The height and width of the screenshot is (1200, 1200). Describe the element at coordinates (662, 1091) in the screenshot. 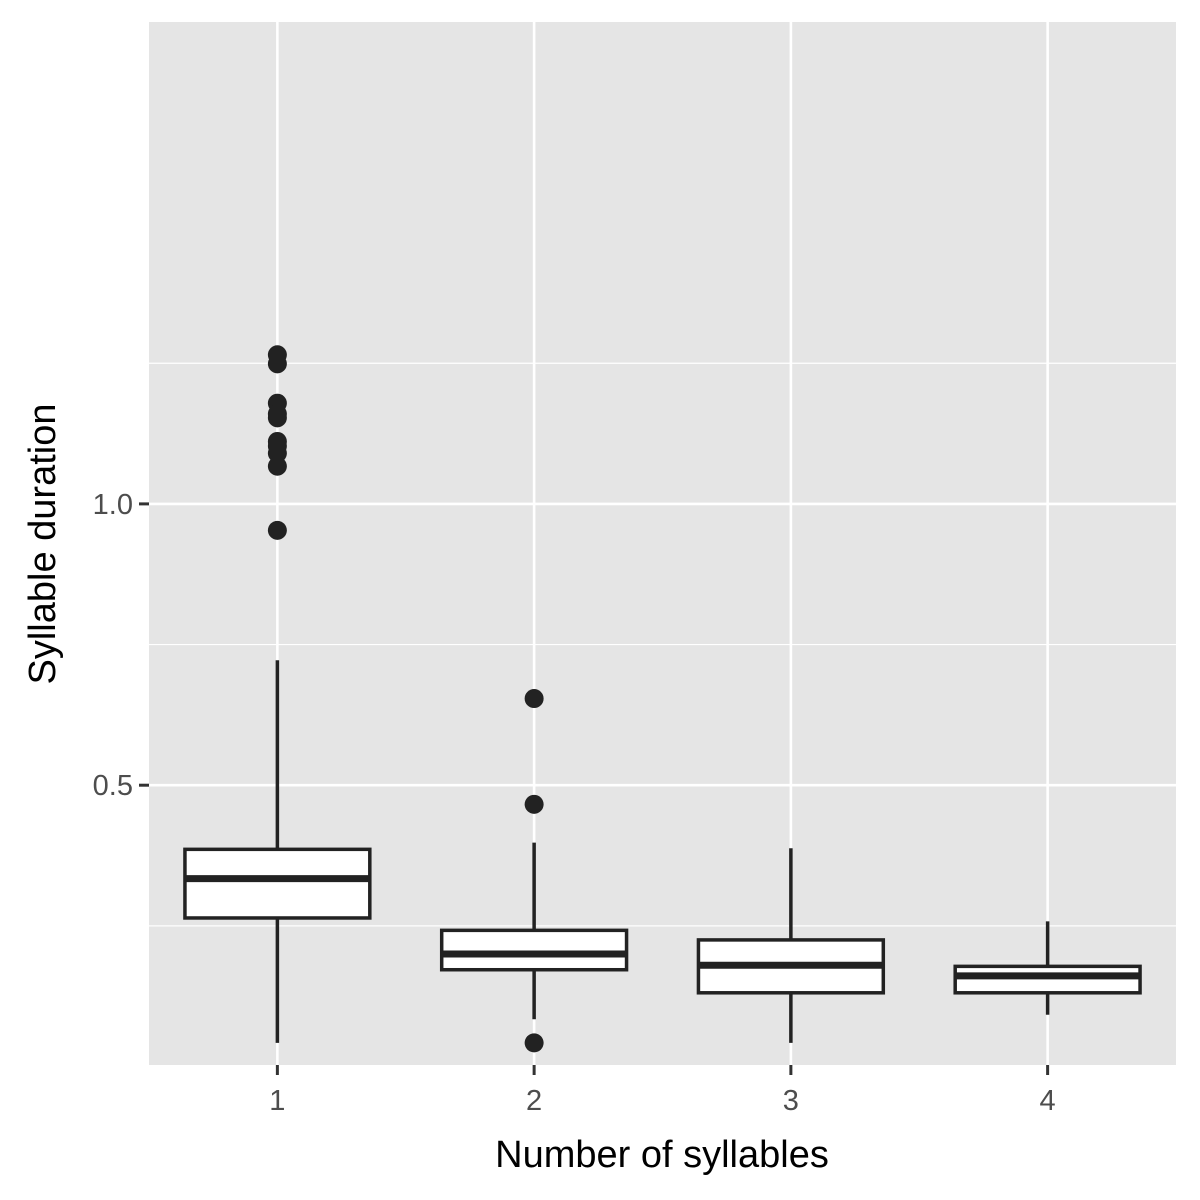

I see `x-axis: 1 2 3 4` at that location.